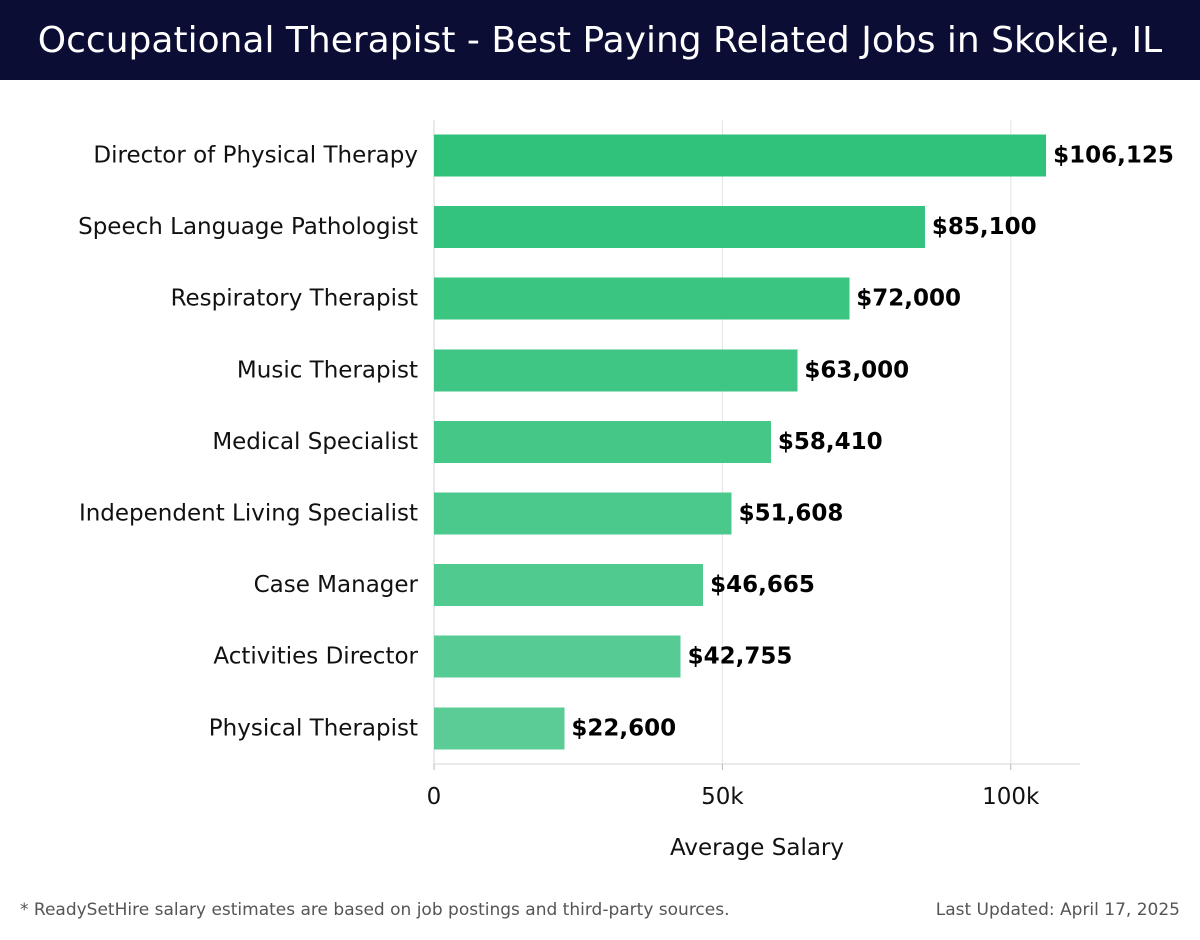 This screenshot has width=1200, height=940. I want to click on value-label: $46,665, so click(762, 585).